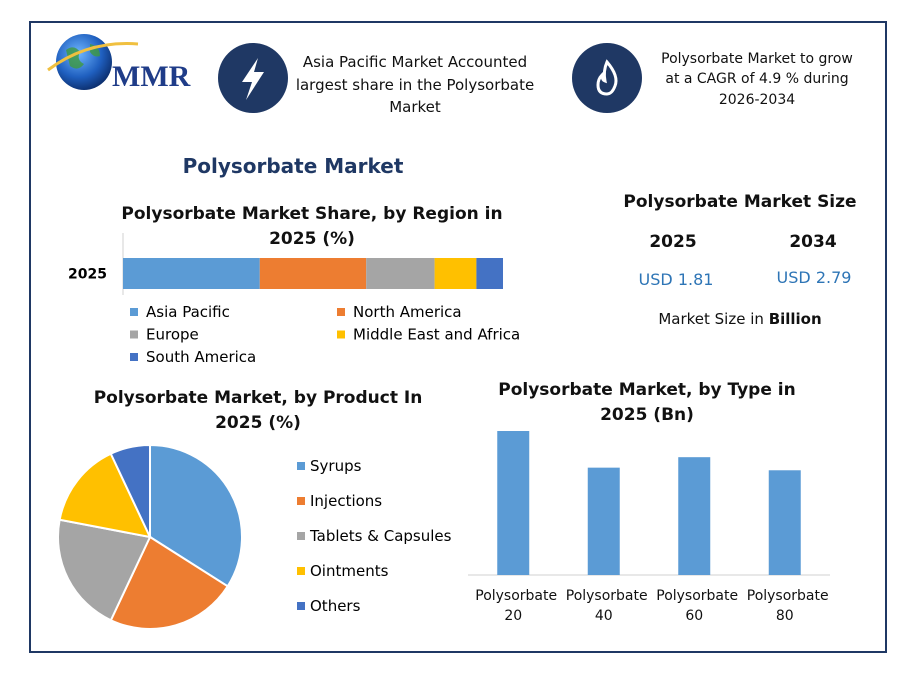  Describe the element at coordinates (740, 202) in the screenshot. I see `market-size-title: Polysorbate Market Size` at that location.